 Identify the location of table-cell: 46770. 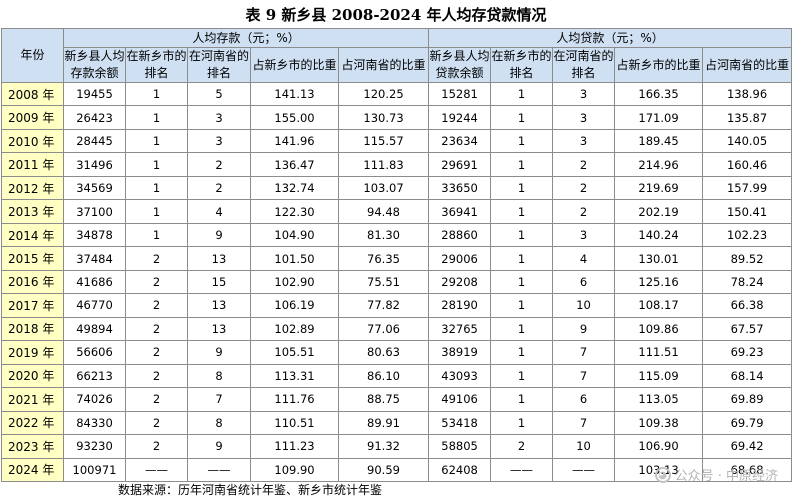
(94, 305).